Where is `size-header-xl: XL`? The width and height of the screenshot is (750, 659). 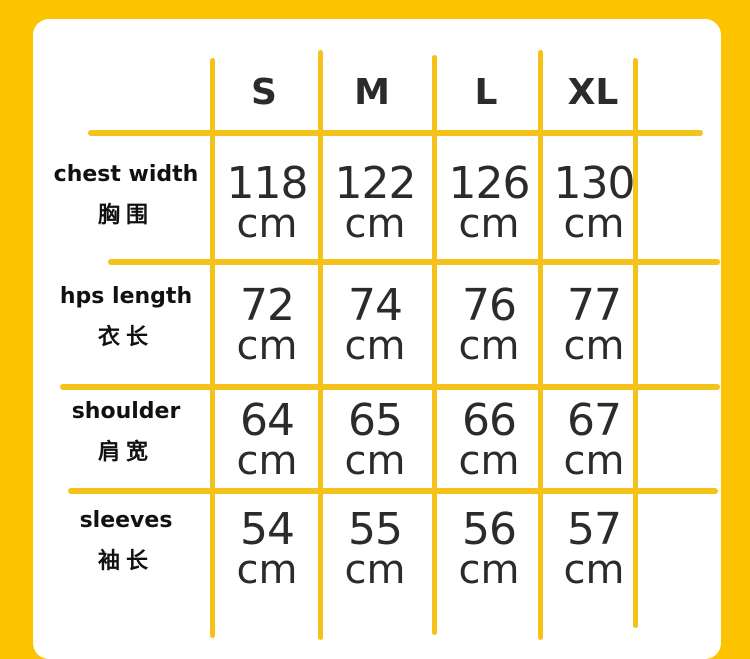 size-header-xl: XL is located at coordinates (593, 92).